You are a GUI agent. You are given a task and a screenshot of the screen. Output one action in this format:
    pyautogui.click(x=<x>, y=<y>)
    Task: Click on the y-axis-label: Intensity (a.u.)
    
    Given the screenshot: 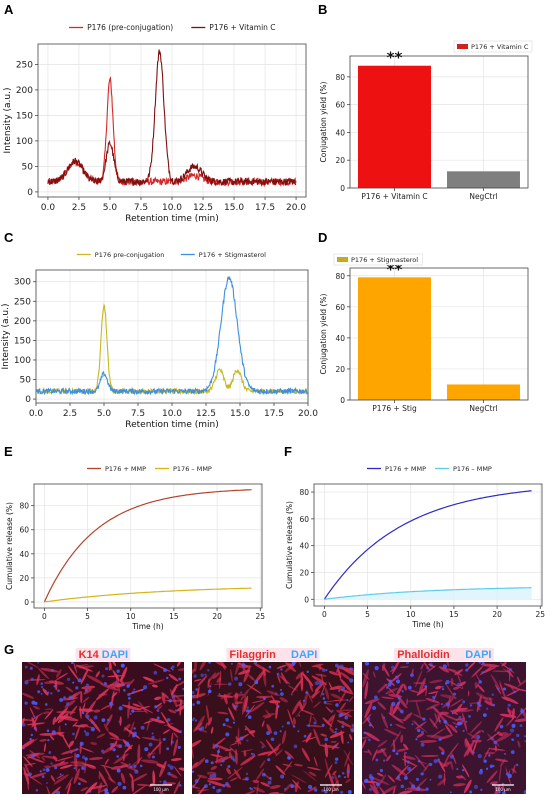 What is the action you would take?
    pyautogui.click(x=6, y=337)
    